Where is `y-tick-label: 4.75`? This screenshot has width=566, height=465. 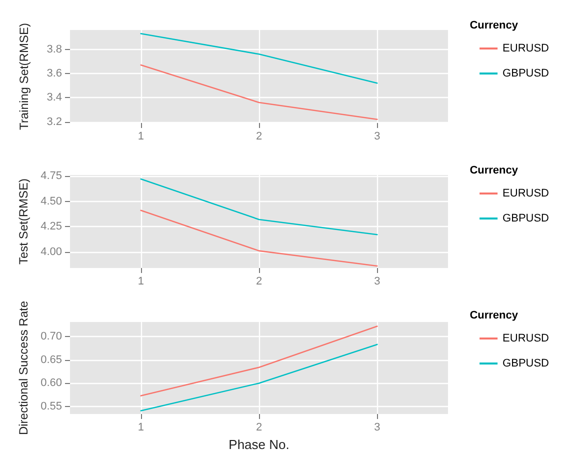
y-tick-label: 4.75 is located at coordinates (51, 176).